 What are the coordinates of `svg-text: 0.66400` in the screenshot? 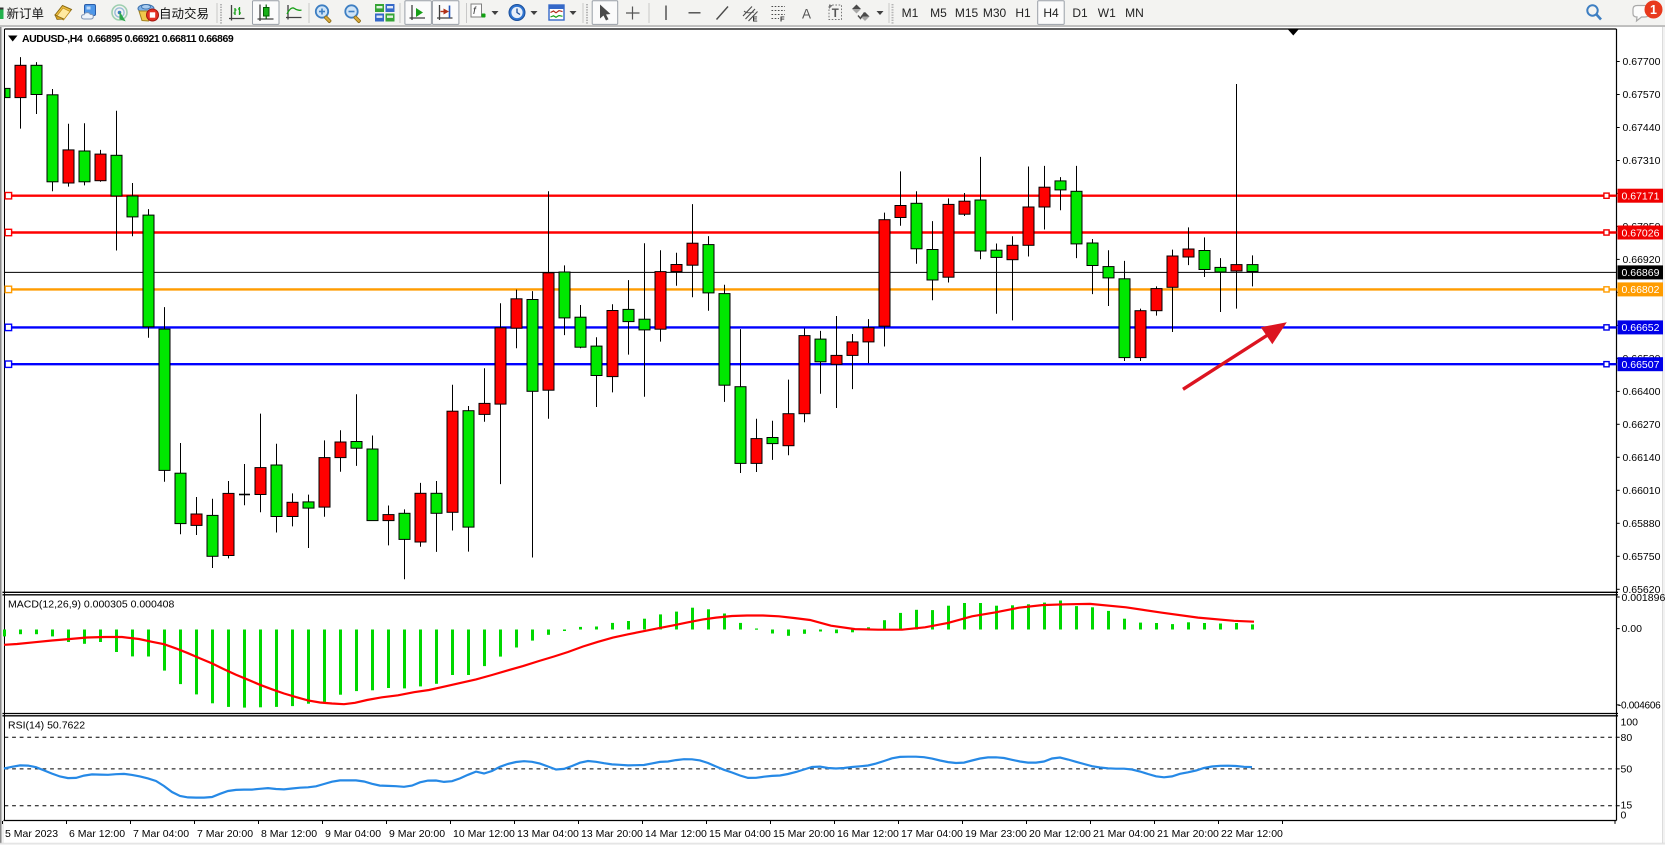 It's located at (1642, 392).